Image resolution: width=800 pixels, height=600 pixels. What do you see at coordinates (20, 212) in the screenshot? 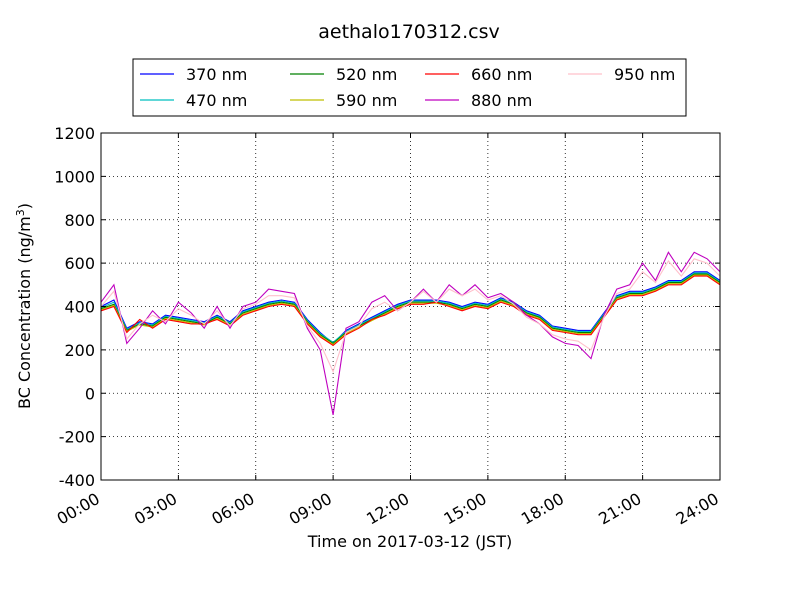
I see `y-axis-label-superscript: 3` at bounding box center [20, 212].